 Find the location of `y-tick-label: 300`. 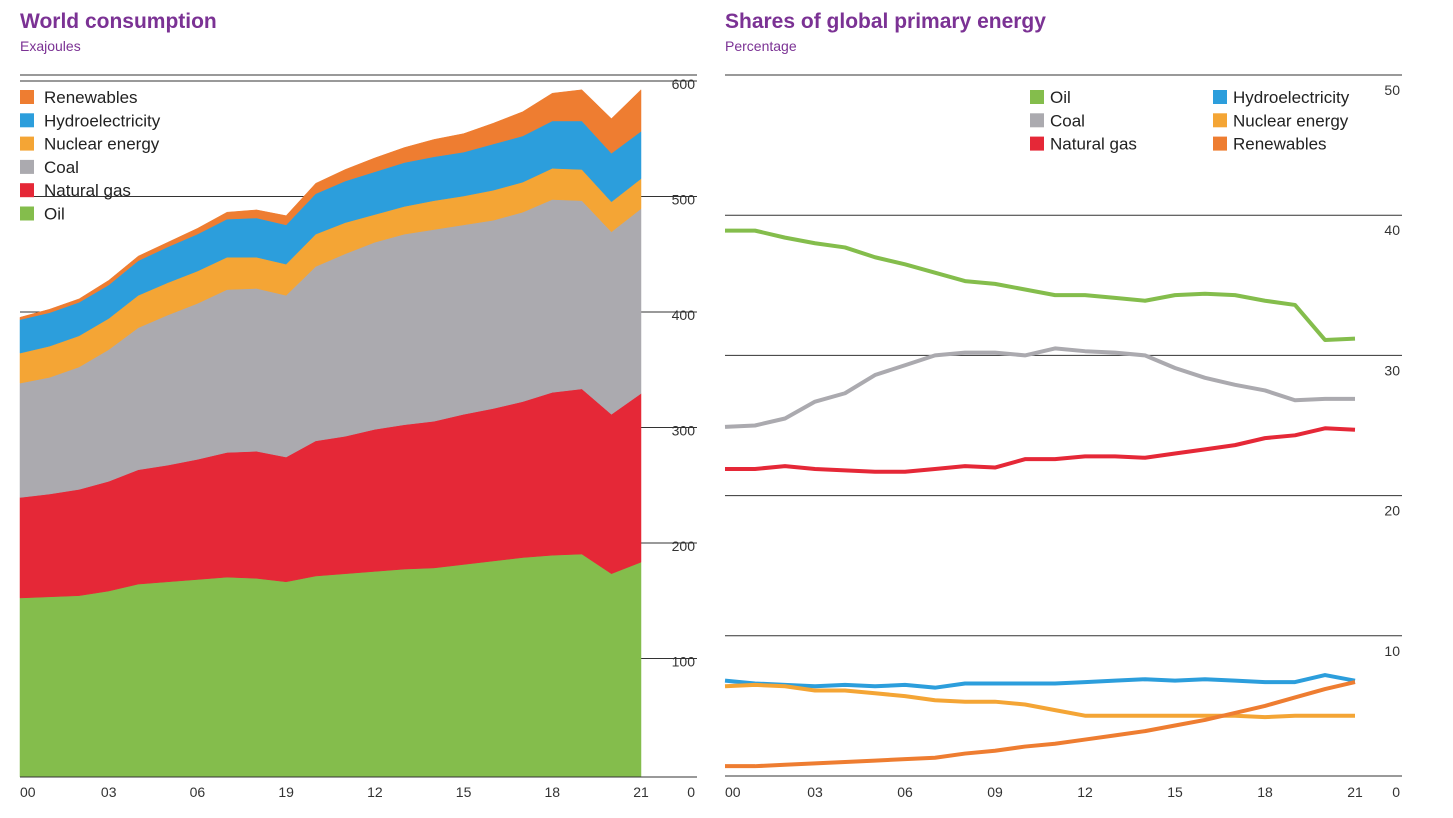

y-tick-label: 300 is located at coordinates (684, 431).